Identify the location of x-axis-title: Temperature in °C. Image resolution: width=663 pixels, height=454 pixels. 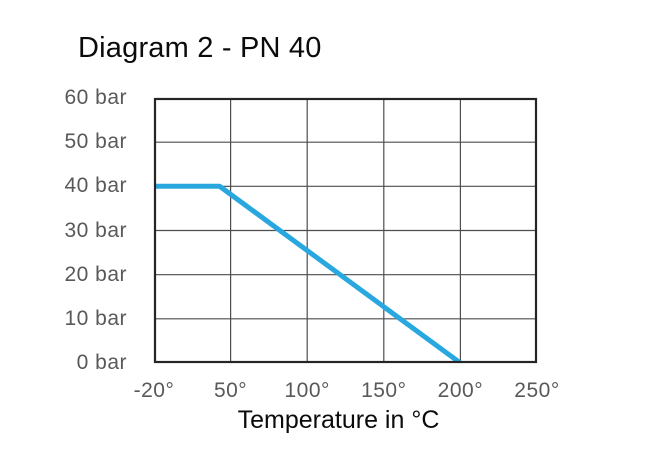
(338, 420).